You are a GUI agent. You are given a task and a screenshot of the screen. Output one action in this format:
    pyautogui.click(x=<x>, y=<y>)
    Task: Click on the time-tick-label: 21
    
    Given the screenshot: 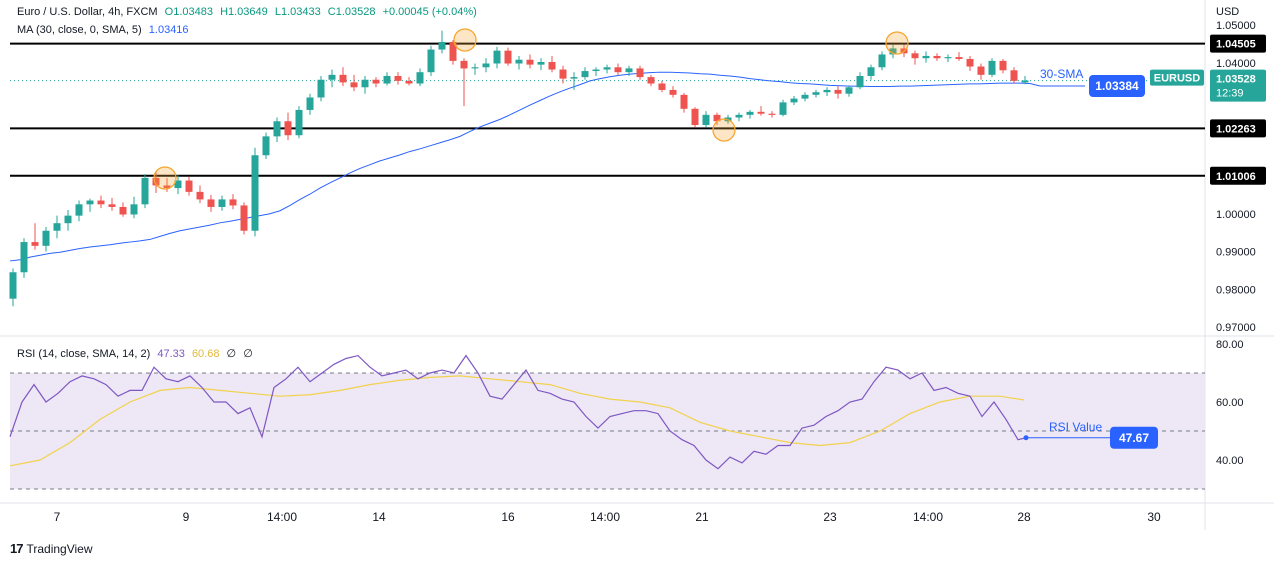 What is the action you would take?
    pyautogui.click(x=702, y=517)
    